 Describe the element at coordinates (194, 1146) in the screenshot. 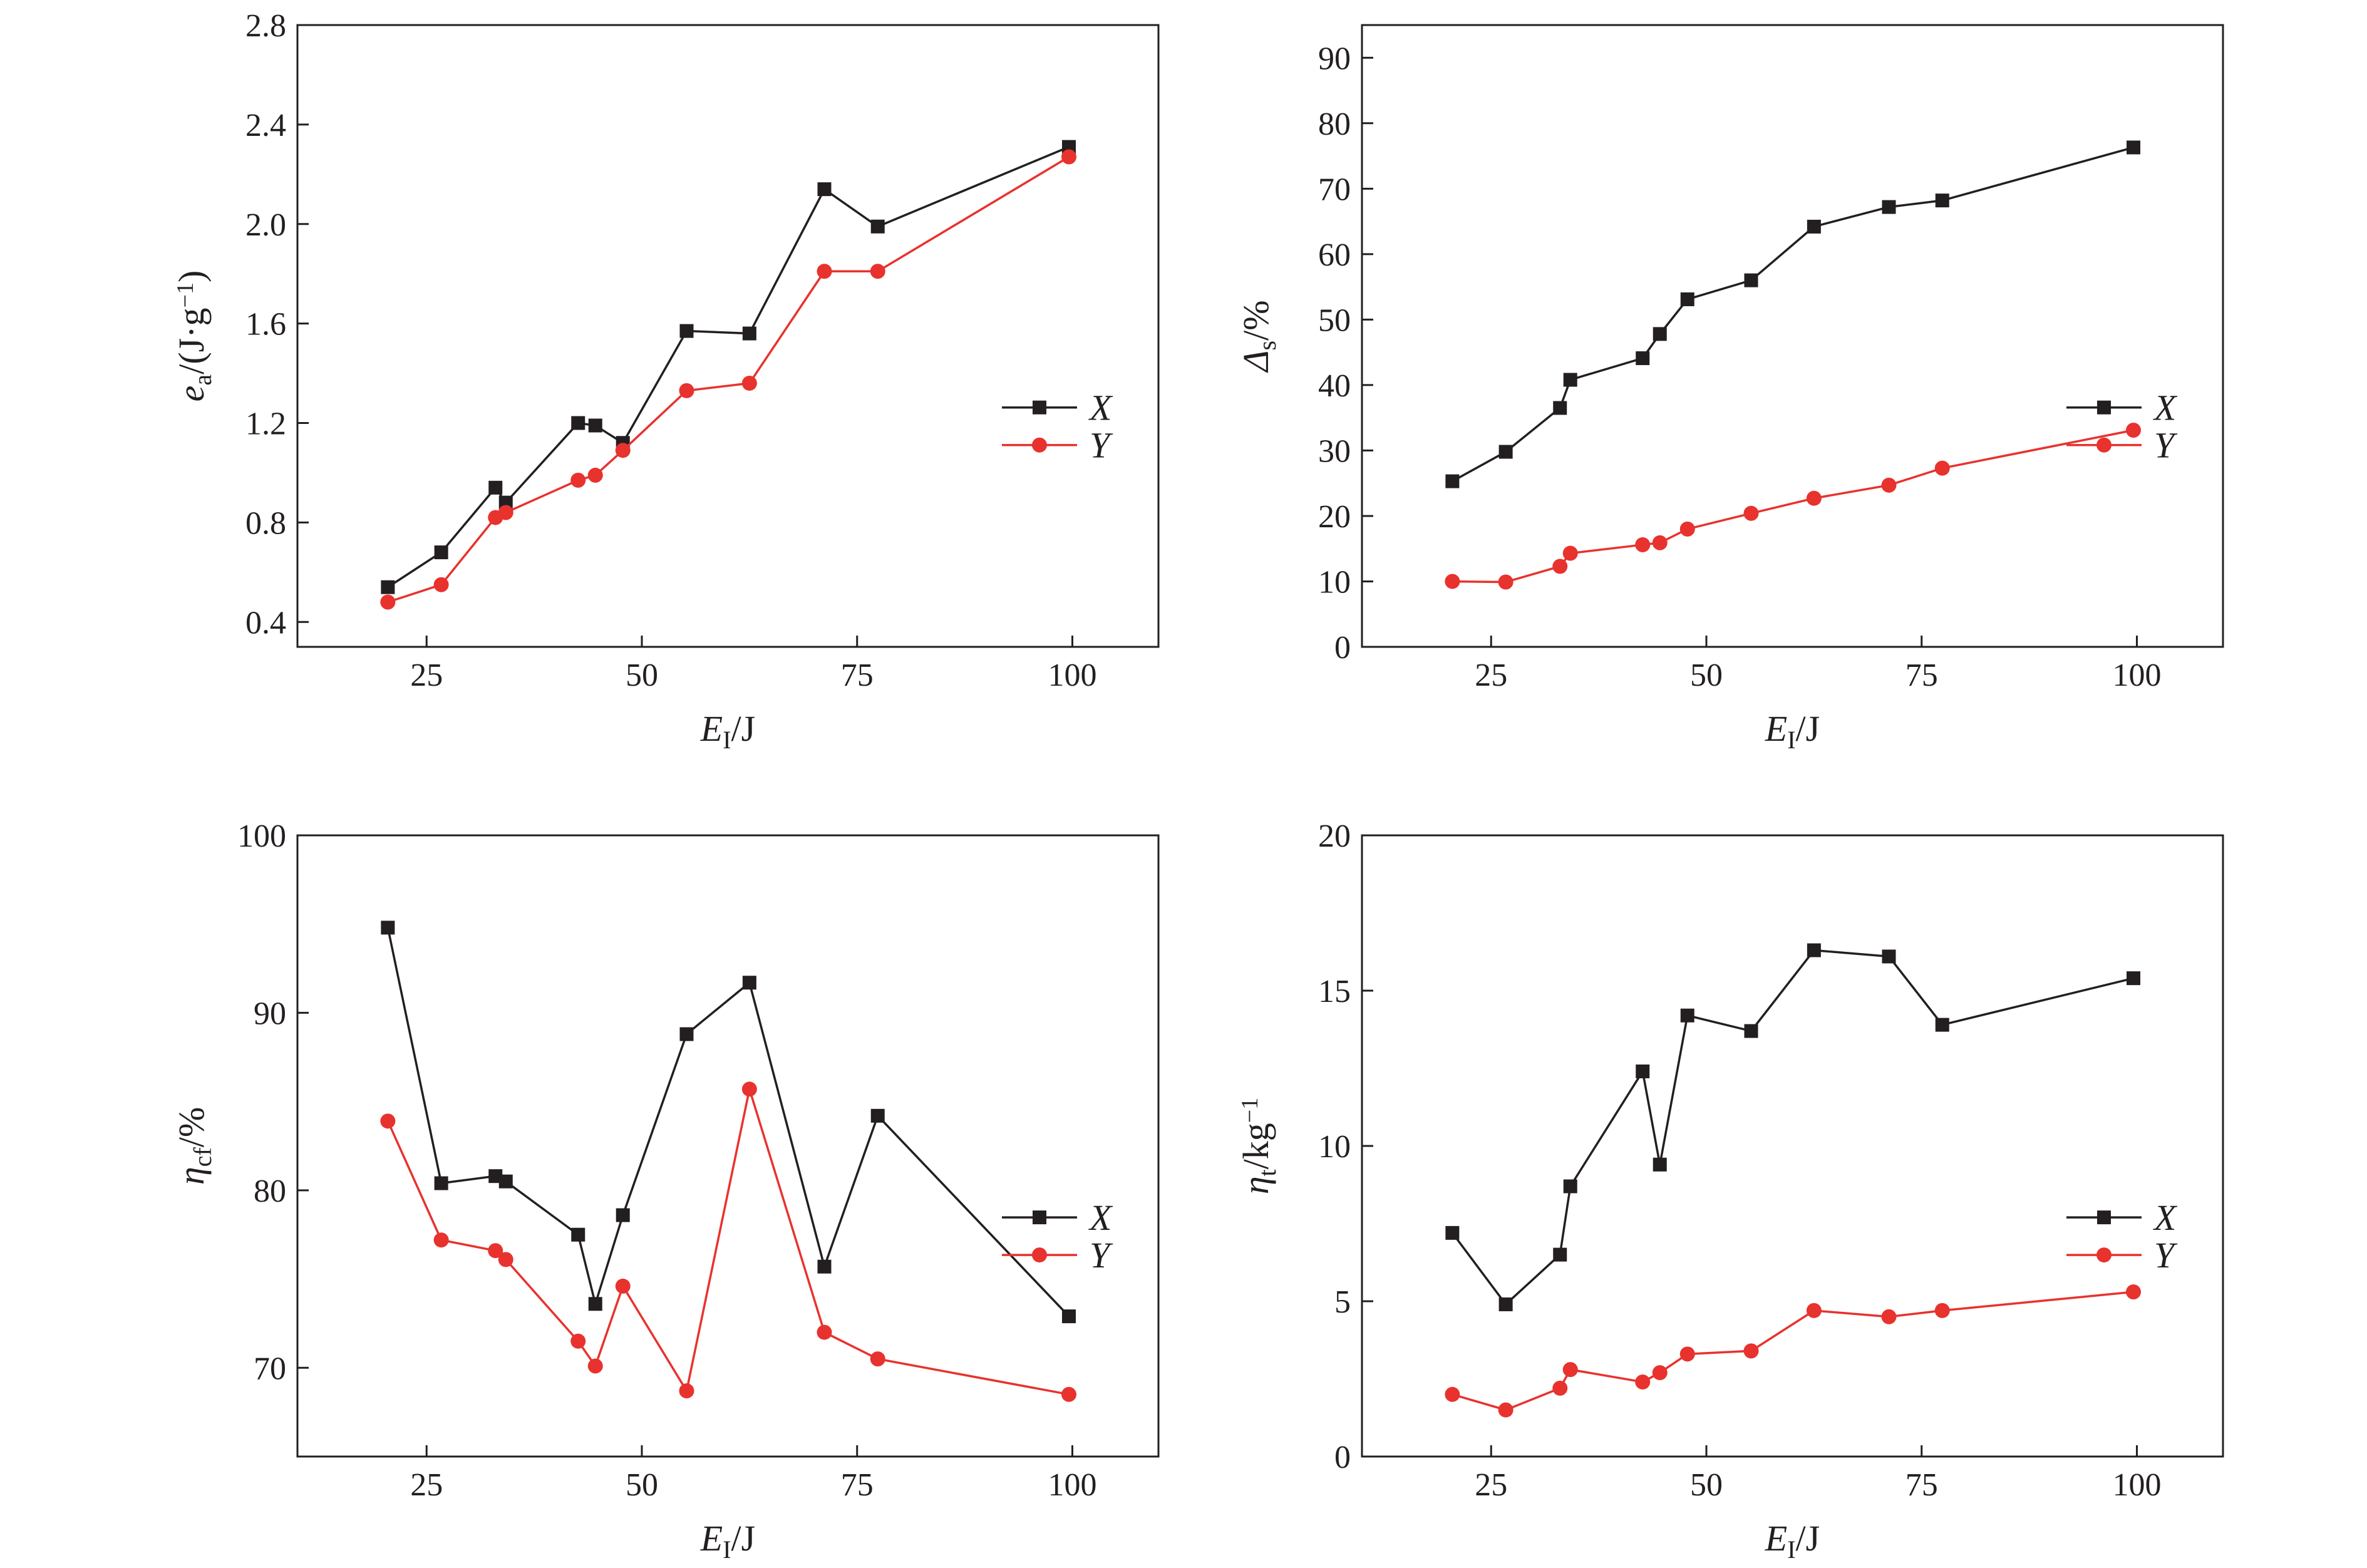

I see `y-axis-title: ηcf/%` at that location.